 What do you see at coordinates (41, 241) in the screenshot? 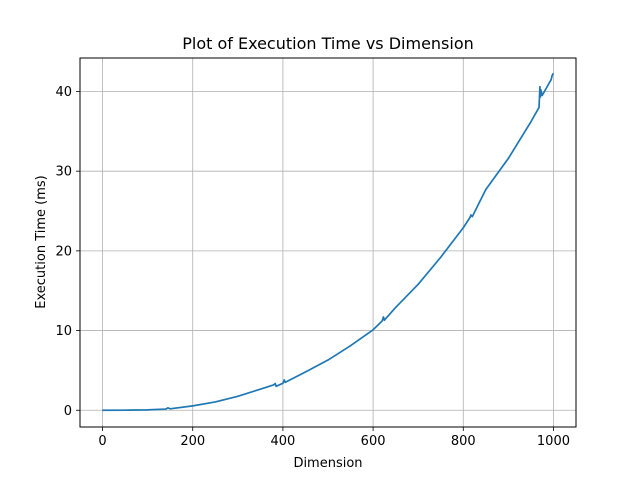
I see `y-axis-label: Execution Time (ms)` at bounding box center [41, 241].